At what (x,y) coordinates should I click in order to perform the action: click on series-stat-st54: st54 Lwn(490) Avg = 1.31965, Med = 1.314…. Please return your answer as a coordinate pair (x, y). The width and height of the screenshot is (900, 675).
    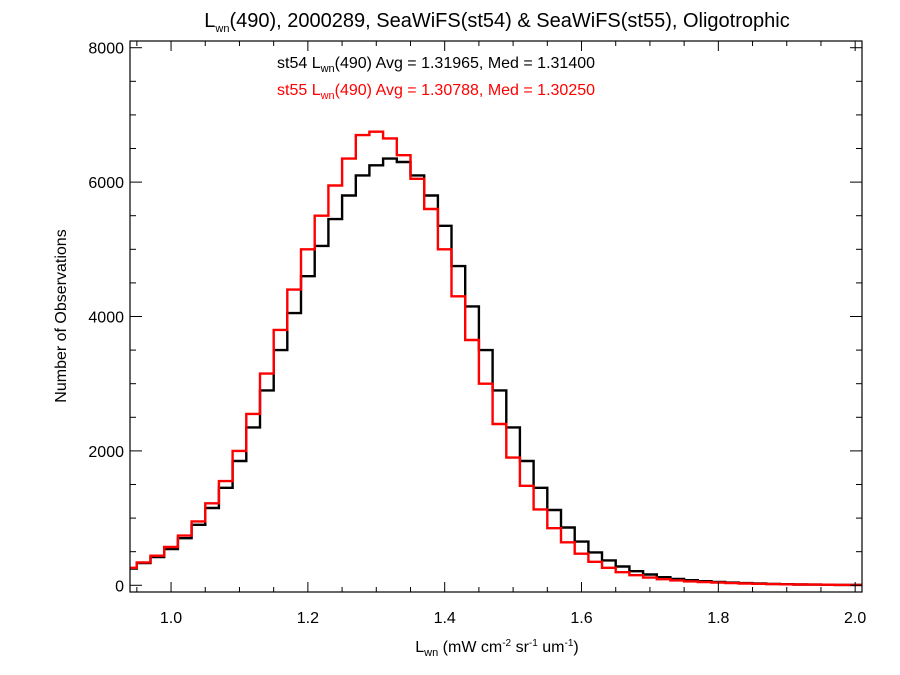
    Looking at the image, I should click on (436, 65).